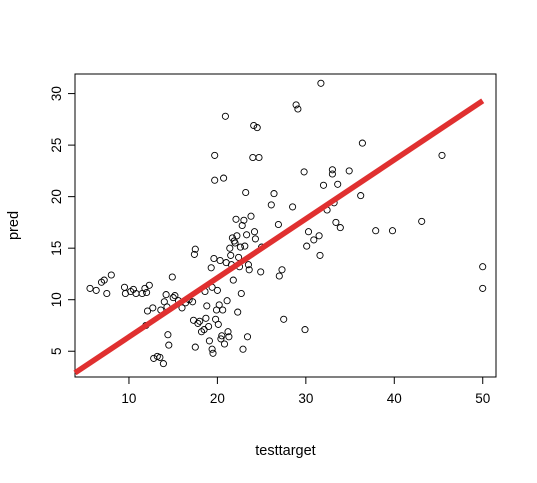 The image size is (537, 483). What do you see at coordinates (128, 398) in the screenshot?
I see `x-tick-label: 10` at bounding box center [128, 398].